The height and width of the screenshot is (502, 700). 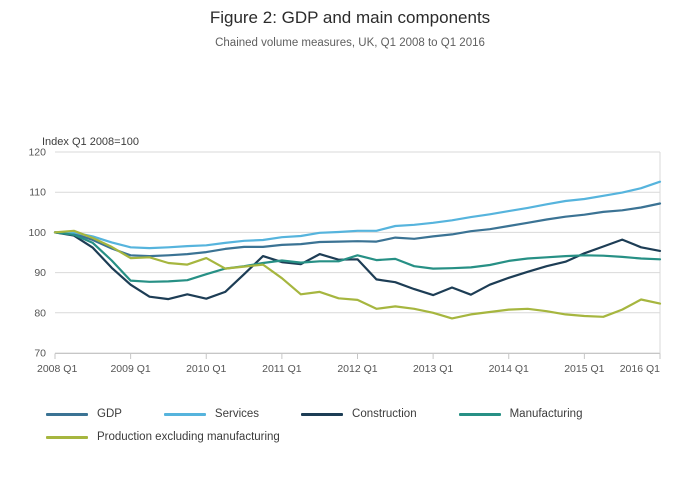 What do you see at coordinates (37, 153) in the screenshot?
I see `y-tick-label: 120` at bounding box center [37, 153].